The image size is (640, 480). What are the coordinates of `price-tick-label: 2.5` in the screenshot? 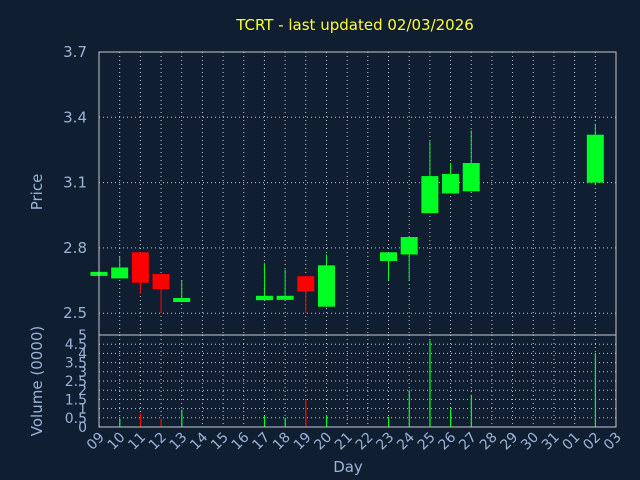 It's located at (75, 313).